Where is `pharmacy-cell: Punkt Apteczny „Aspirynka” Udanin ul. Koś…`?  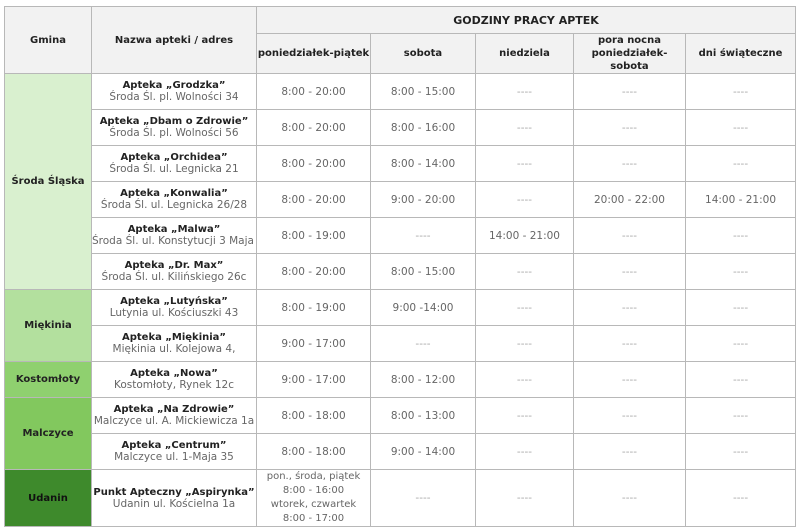
pharmacy-cell: Punkt Apteczny „Aspirynka” Udanin ul. Koś… is located at coordinates (174, 498).